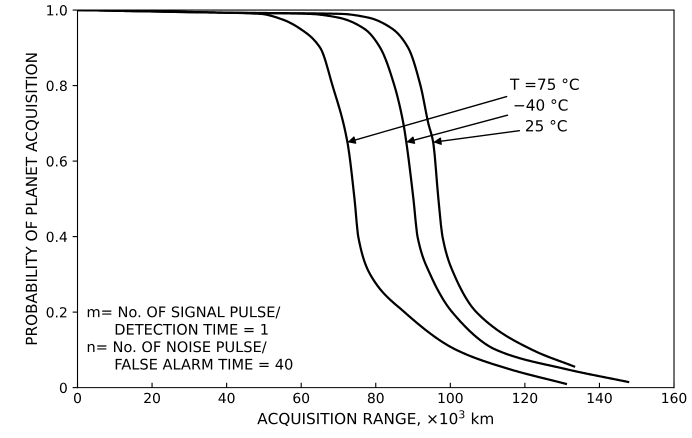  What do you see at coordinates (56, 86) in the screenshot?
I see `y-tick-label: 0.8` at bounding box center [56, 86].